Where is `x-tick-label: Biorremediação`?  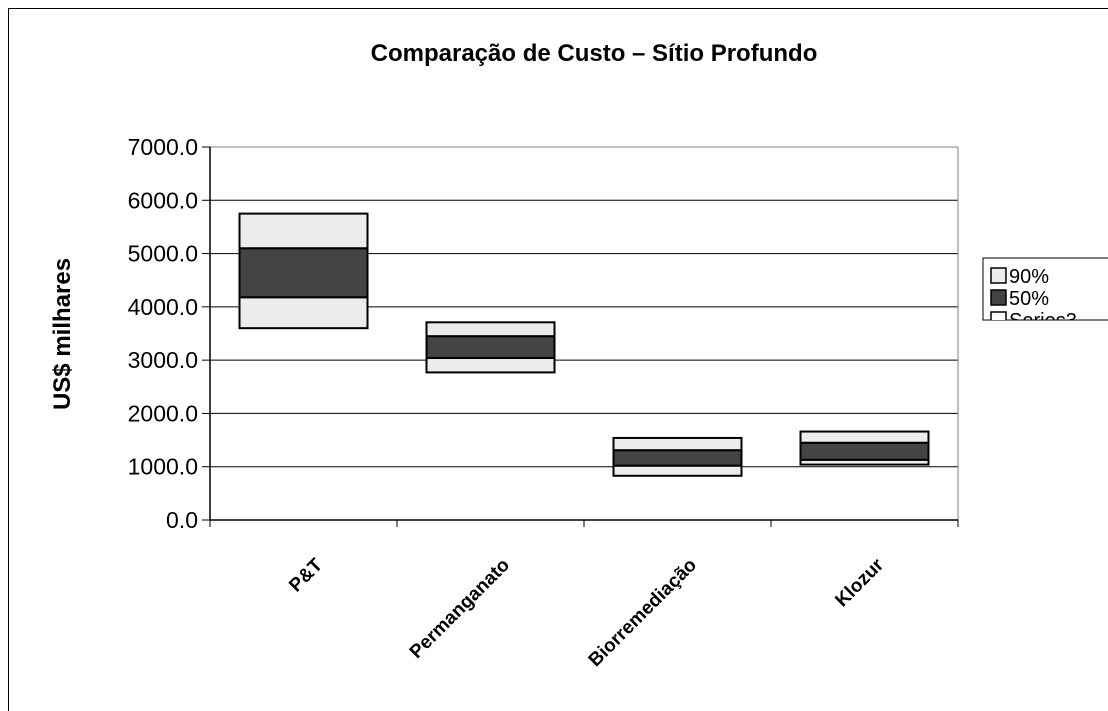 x-tick-label: Biorremediação is located at coordinates (643, 613).